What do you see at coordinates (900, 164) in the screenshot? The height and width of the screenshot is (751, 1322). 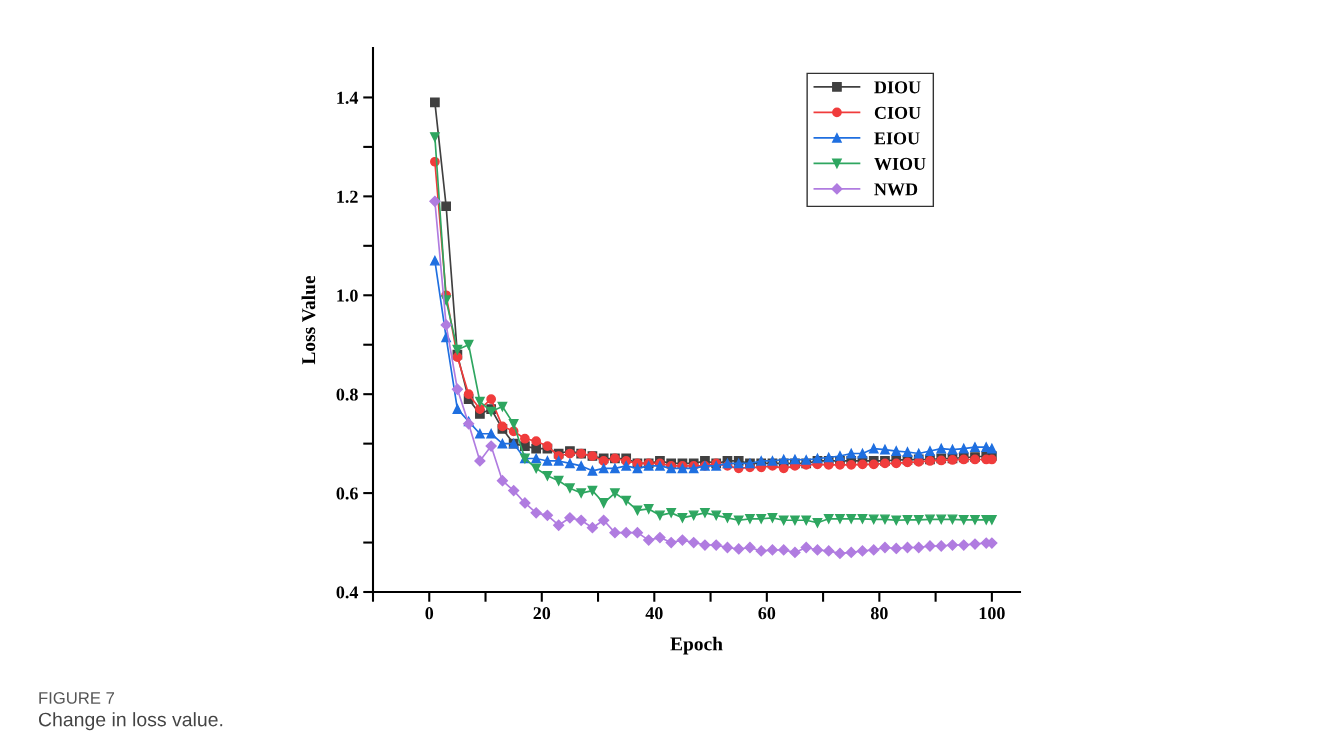 I see `legend-label: WIOU` at bounding box center [900, 164].